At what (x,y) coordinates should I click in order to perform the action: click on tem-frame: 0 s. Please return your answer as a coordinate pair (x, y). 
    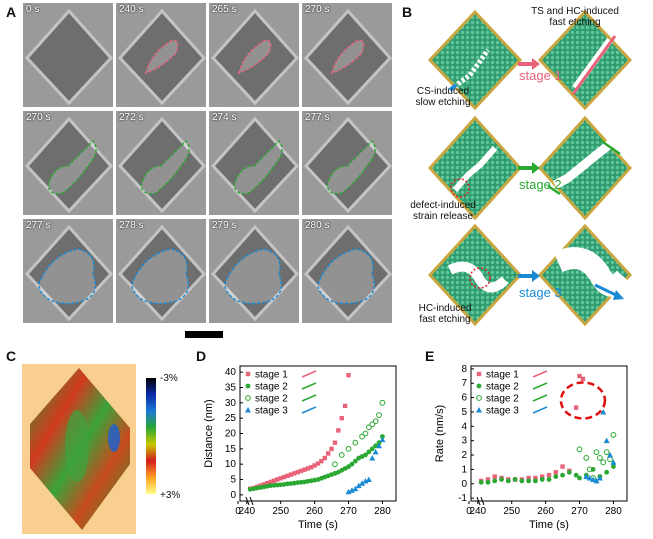
    Looking at the image, I should click on (68, 55).